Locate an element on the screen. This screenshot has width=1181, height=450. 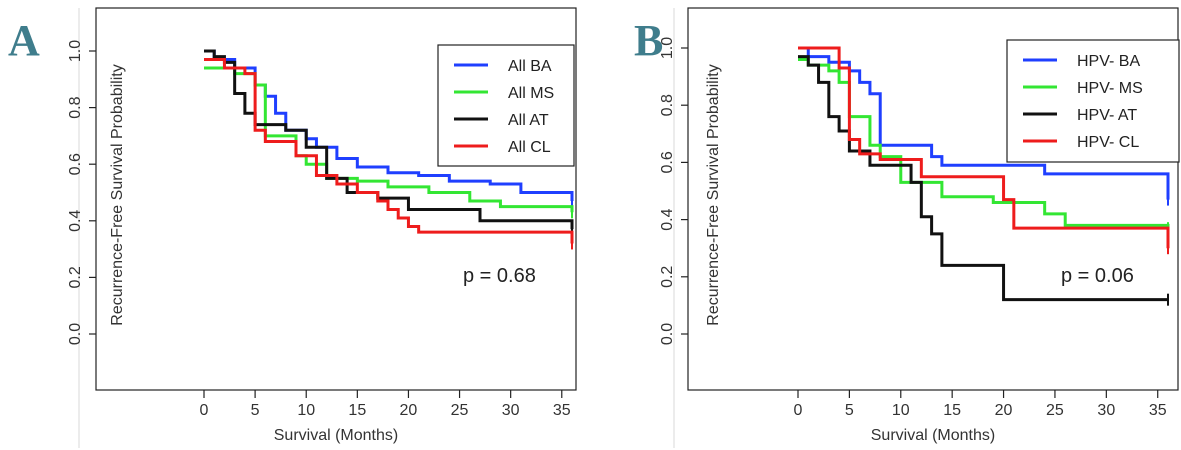
legend-label: HPV- MS is located at coordinates (1110, 88).